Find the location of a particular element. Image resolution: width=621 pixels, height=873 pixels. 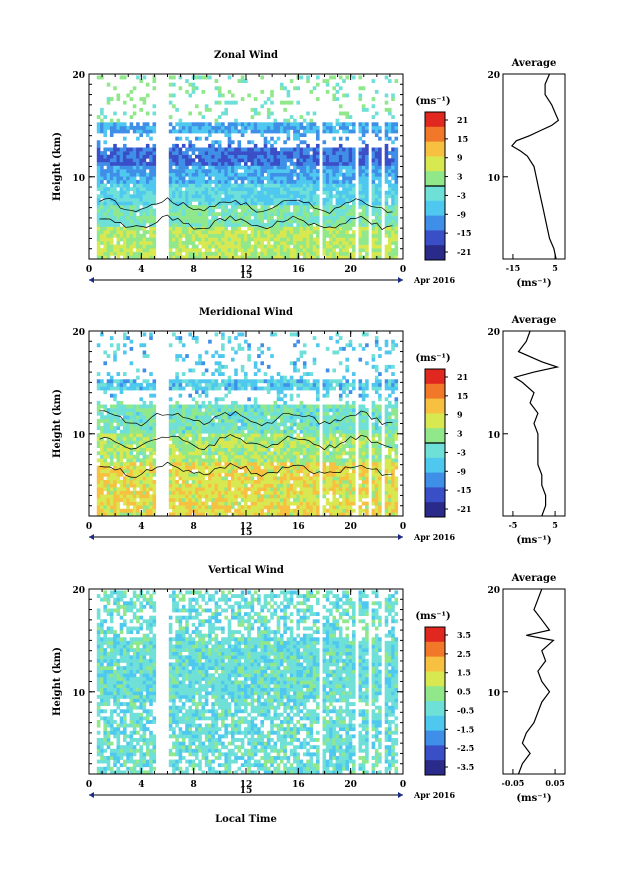

x-tick-label: 4 is located at coordinates (141, 270).